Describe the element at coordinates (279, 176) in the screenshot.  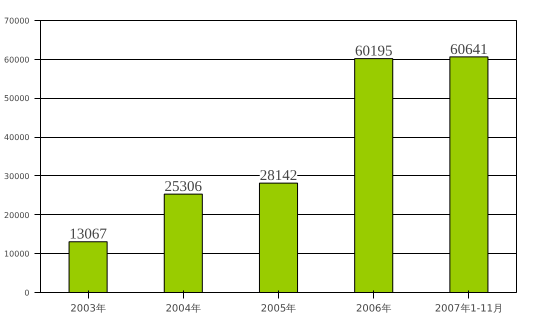
I see `data-label: 28142` at that location.